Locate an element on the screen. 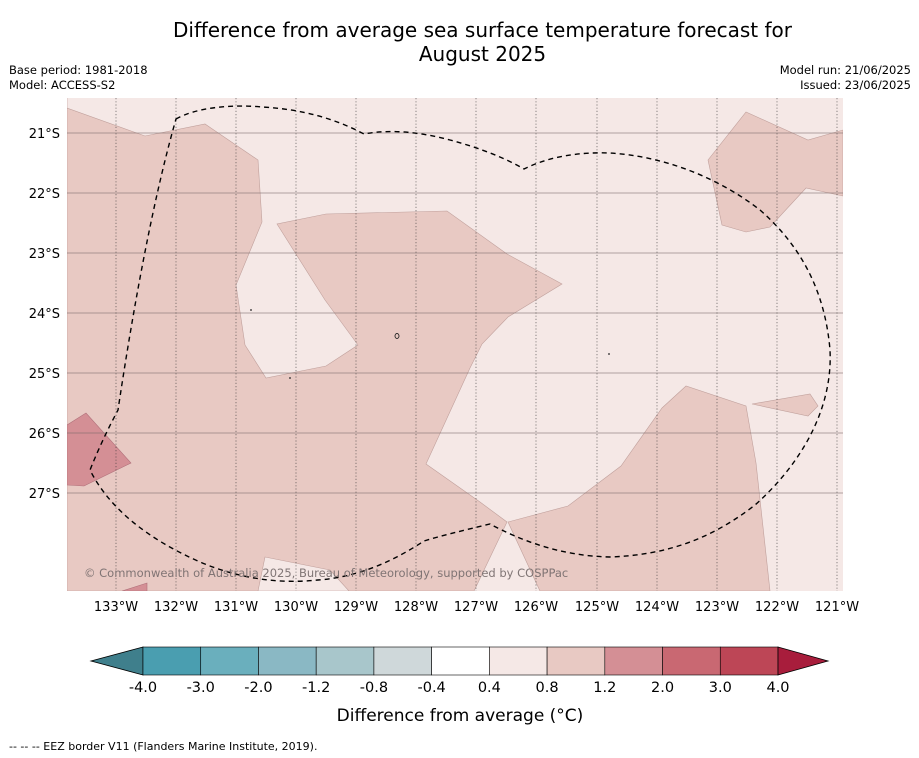  latitude-labels: 21°S 22°S 23°S 24°S 25°S 26°S 27°S is located at coordinates (44, 314).